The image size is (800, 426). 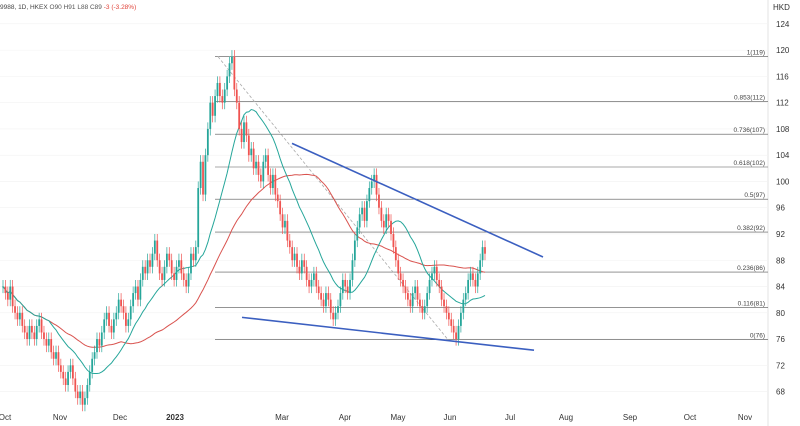 I want to click on x-tick-label: 2023, so click(x=175, y=417).